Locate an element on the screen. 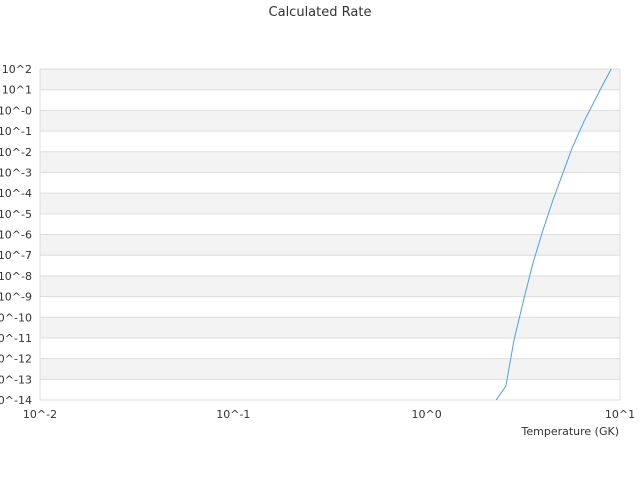 The height and width of the screenshot is (484, 640). y-tick-label: 10^-10 is located at coordinates (16, 317).